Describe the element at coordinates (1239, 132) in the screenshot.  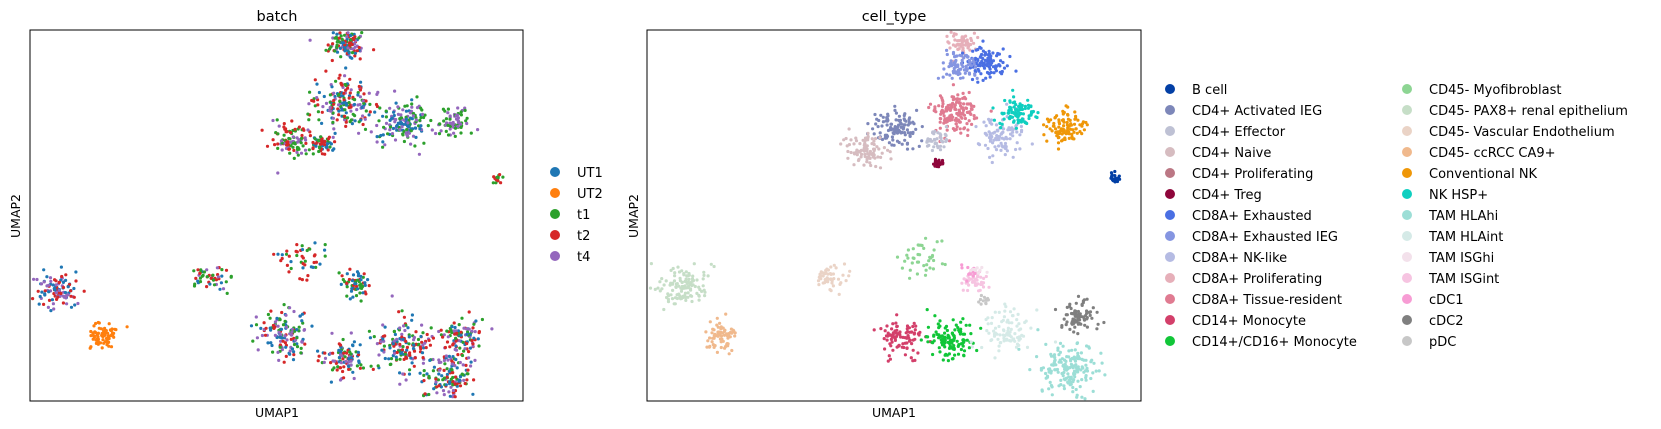
I see `legend-label: CD4+ Effector` at that location.